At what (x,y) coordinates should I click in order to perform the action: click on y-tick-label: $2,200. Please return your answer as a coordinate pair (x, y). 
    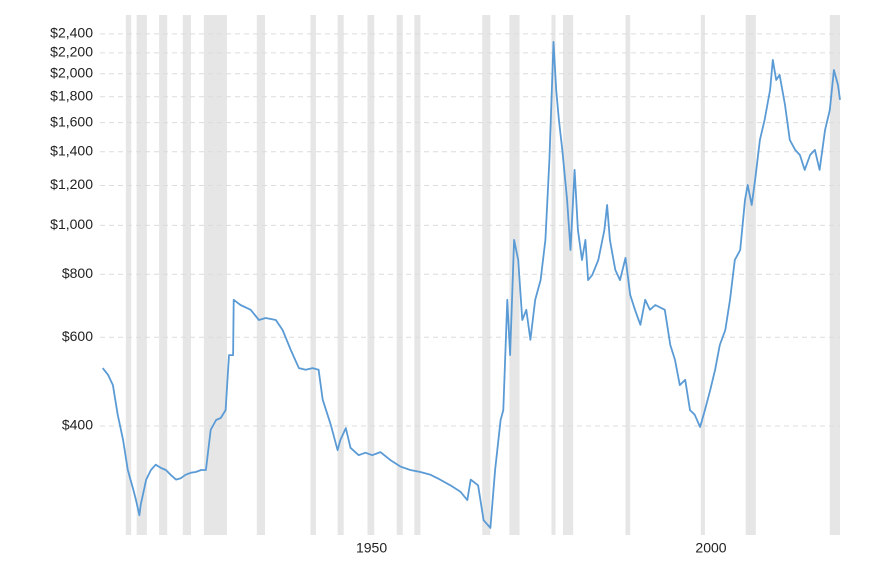
    Looking at the image, I should click on (71, 52).